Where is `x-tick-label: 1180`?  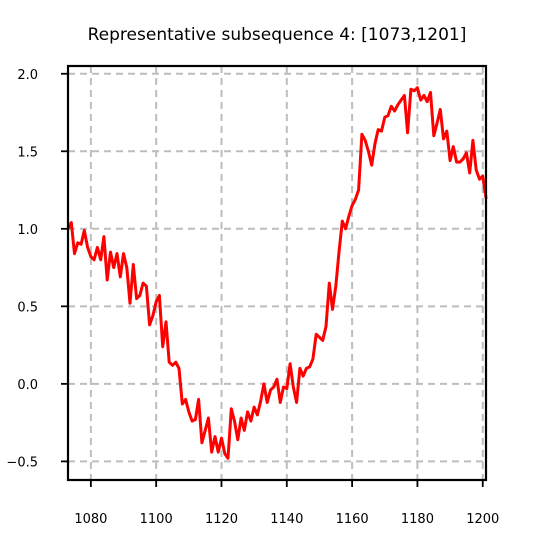 x-tick-label: 1180 is located at coordinates (417, 519).